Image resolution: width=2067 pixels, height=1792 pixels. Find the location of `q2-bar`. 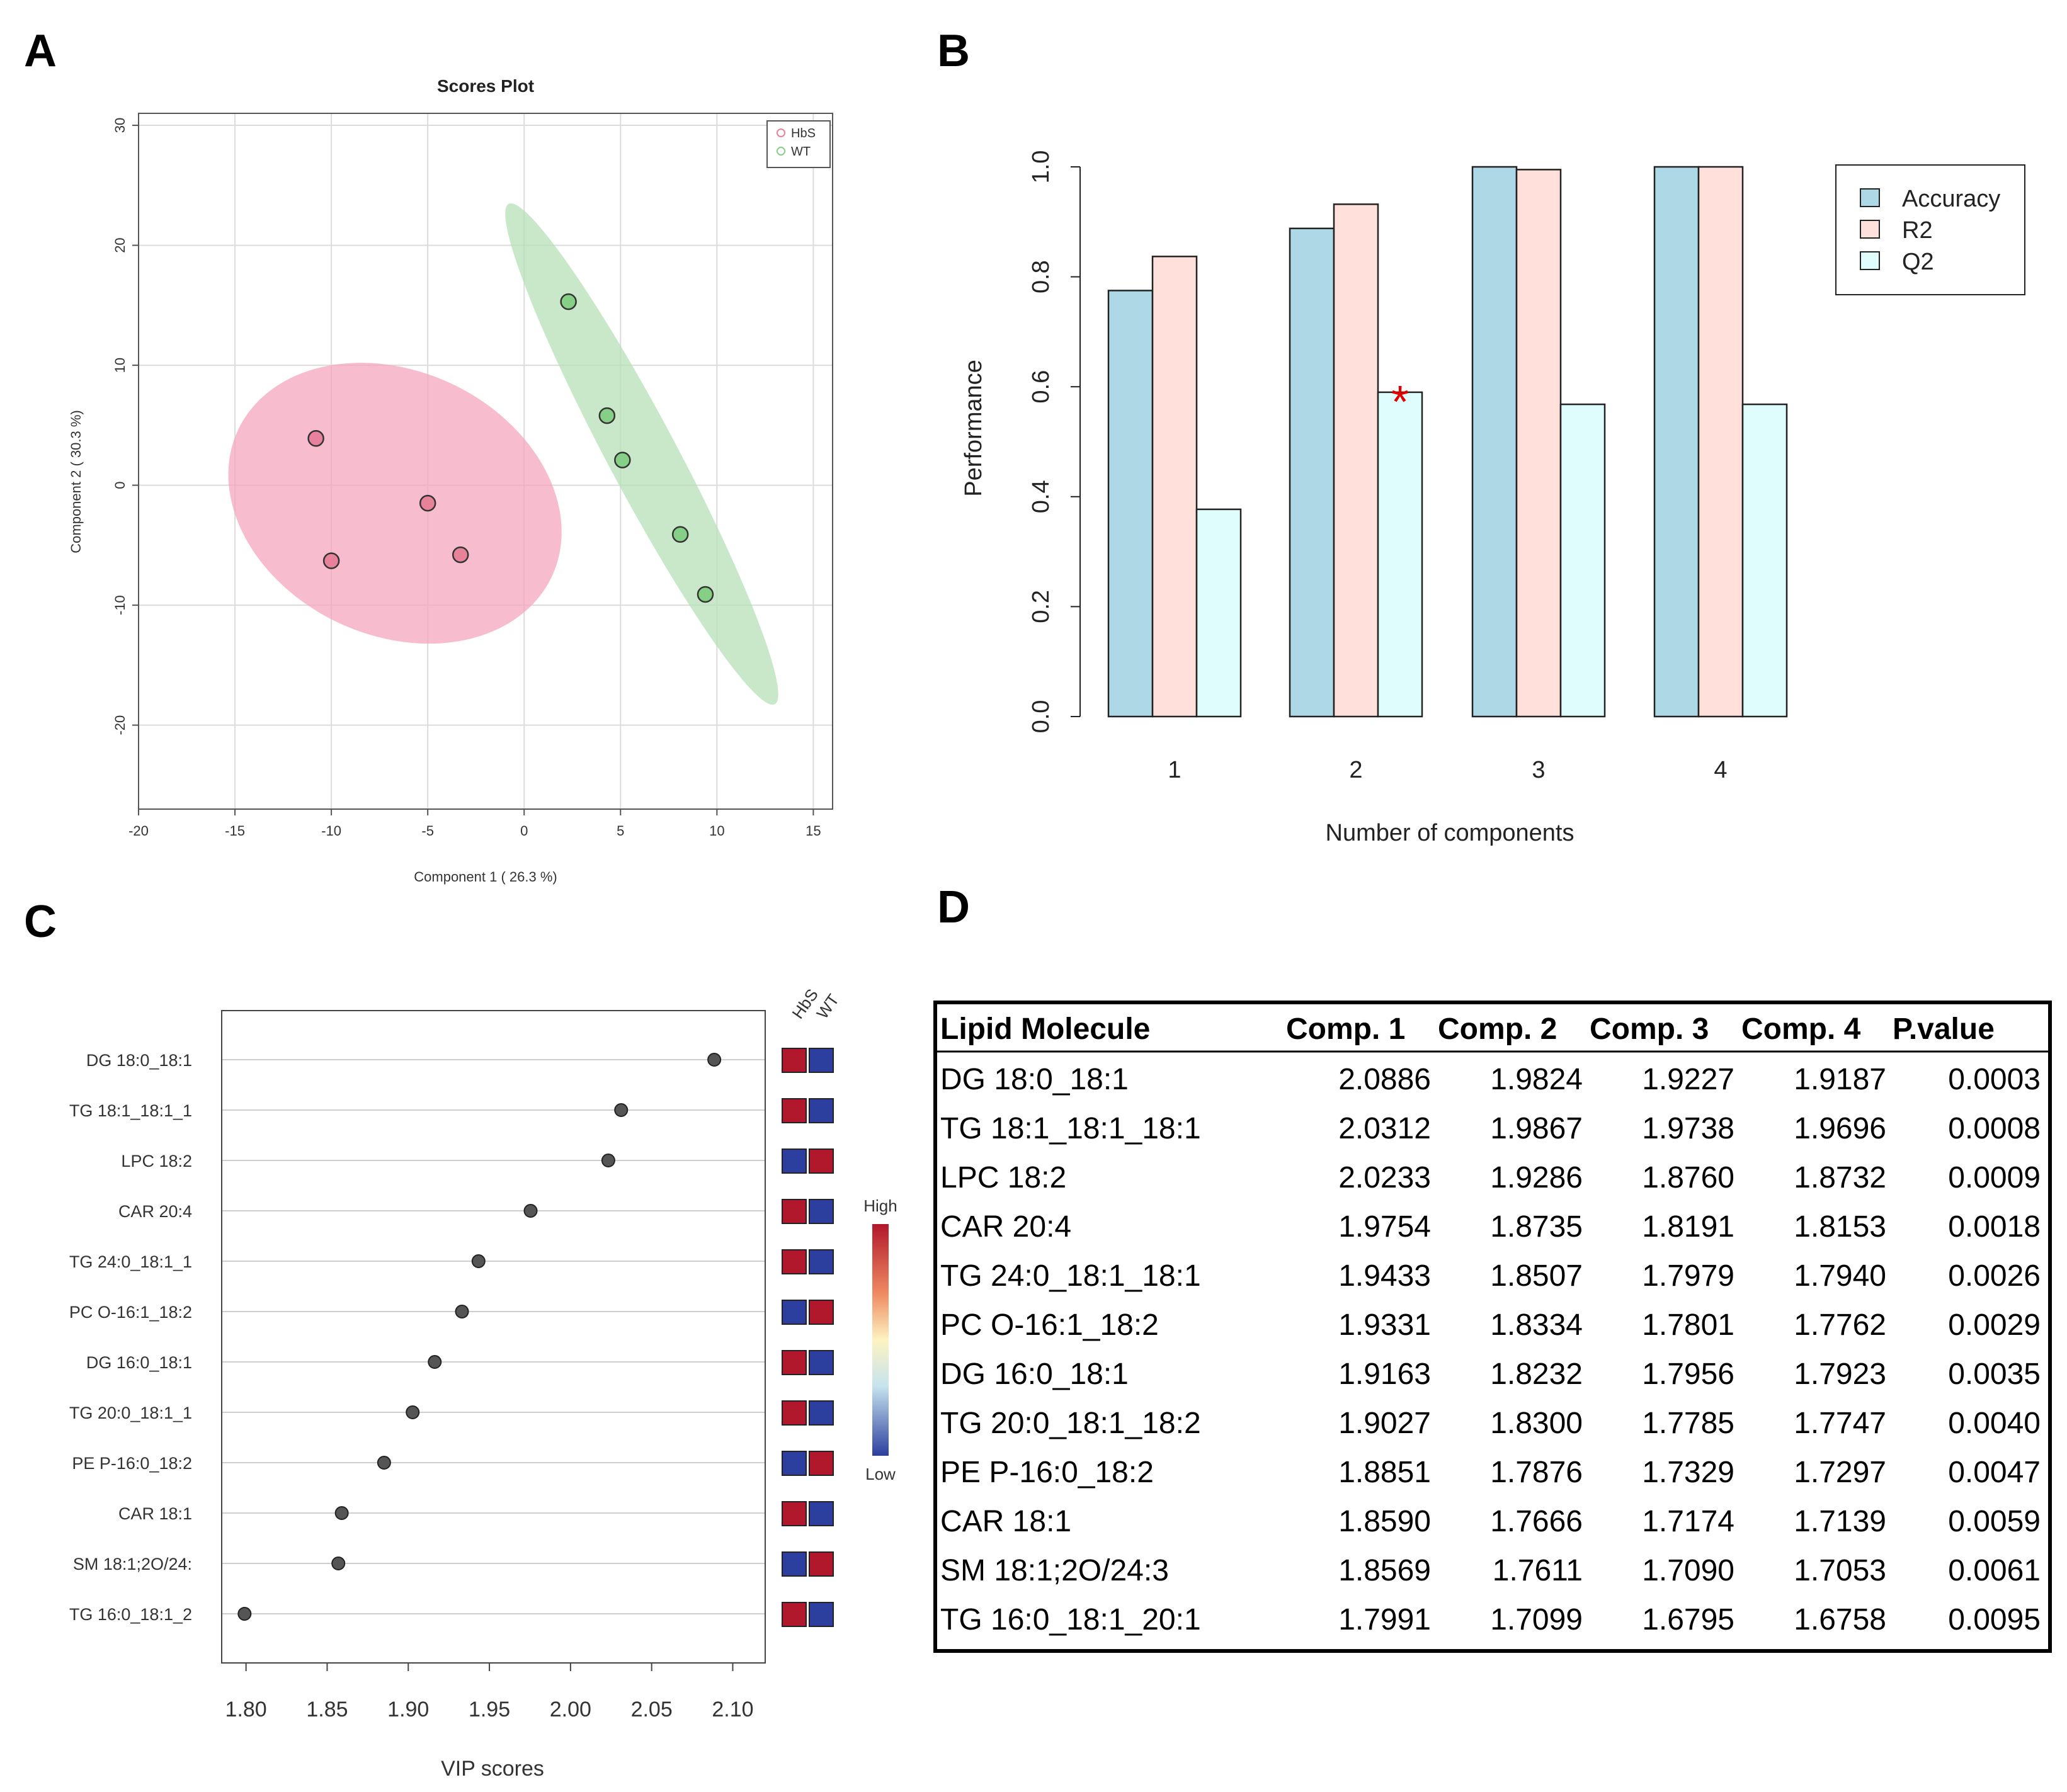

q2-bar is located at coordinates (1400, 554).